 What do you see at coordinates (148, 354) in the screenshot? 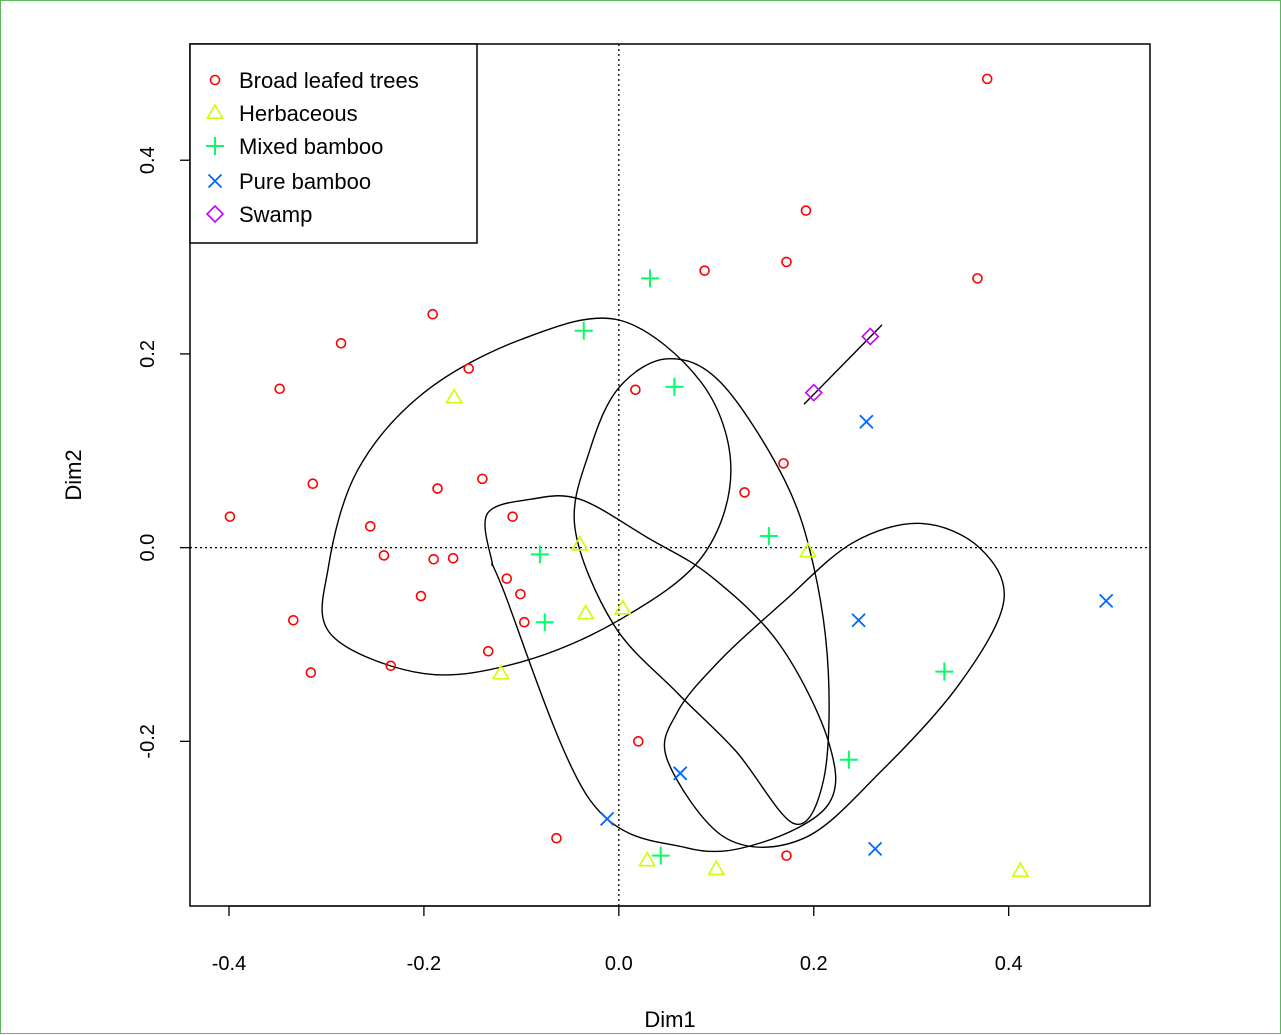
I see `y-tick-label: 0.2` at bounding box center [148, 354].